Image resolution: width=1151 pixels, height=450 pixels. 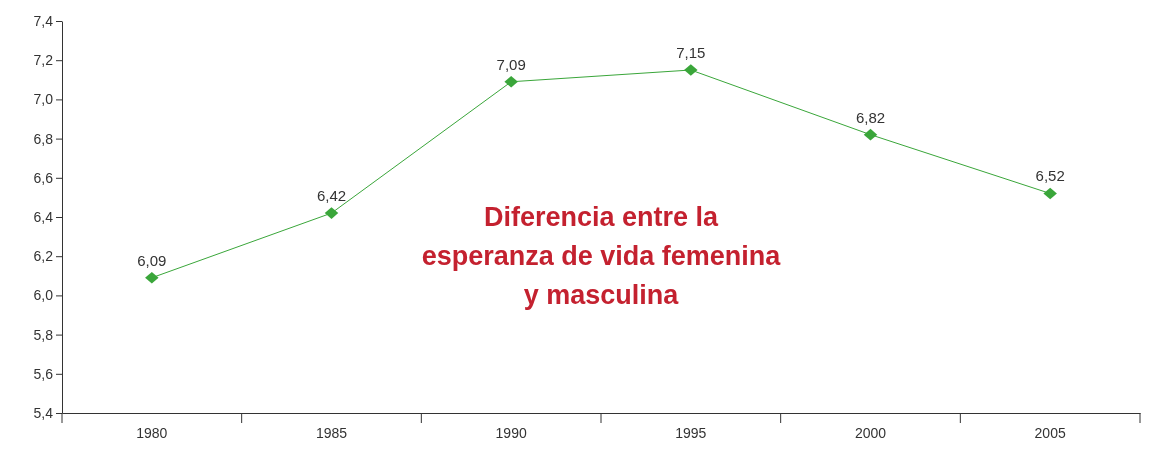 What do you see at coordinates (1050, 433) in the screenshot?
I see `x-tick-label: 2005` at bounding box center [1050, 433].